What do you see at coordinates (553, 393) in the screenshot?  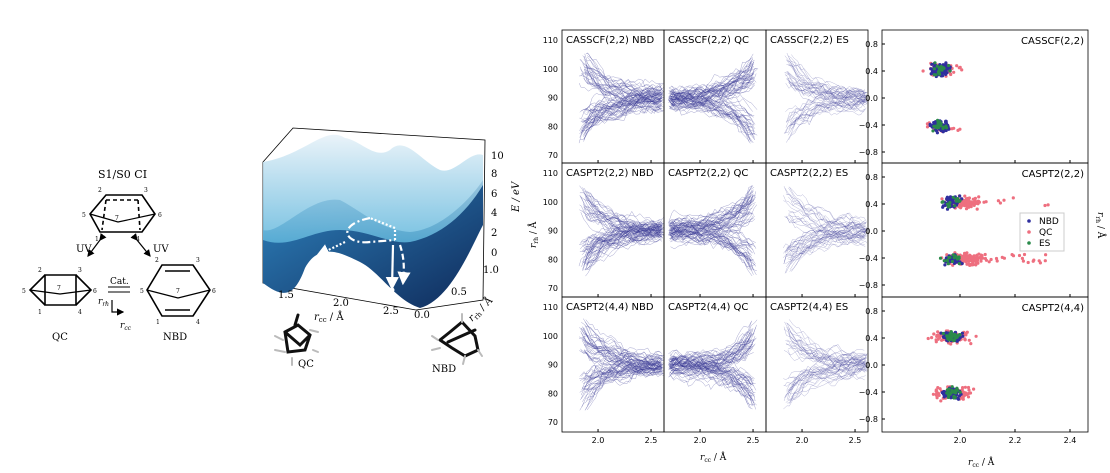 I see `y-tick-label: 80` at bounding box center [553, 393].